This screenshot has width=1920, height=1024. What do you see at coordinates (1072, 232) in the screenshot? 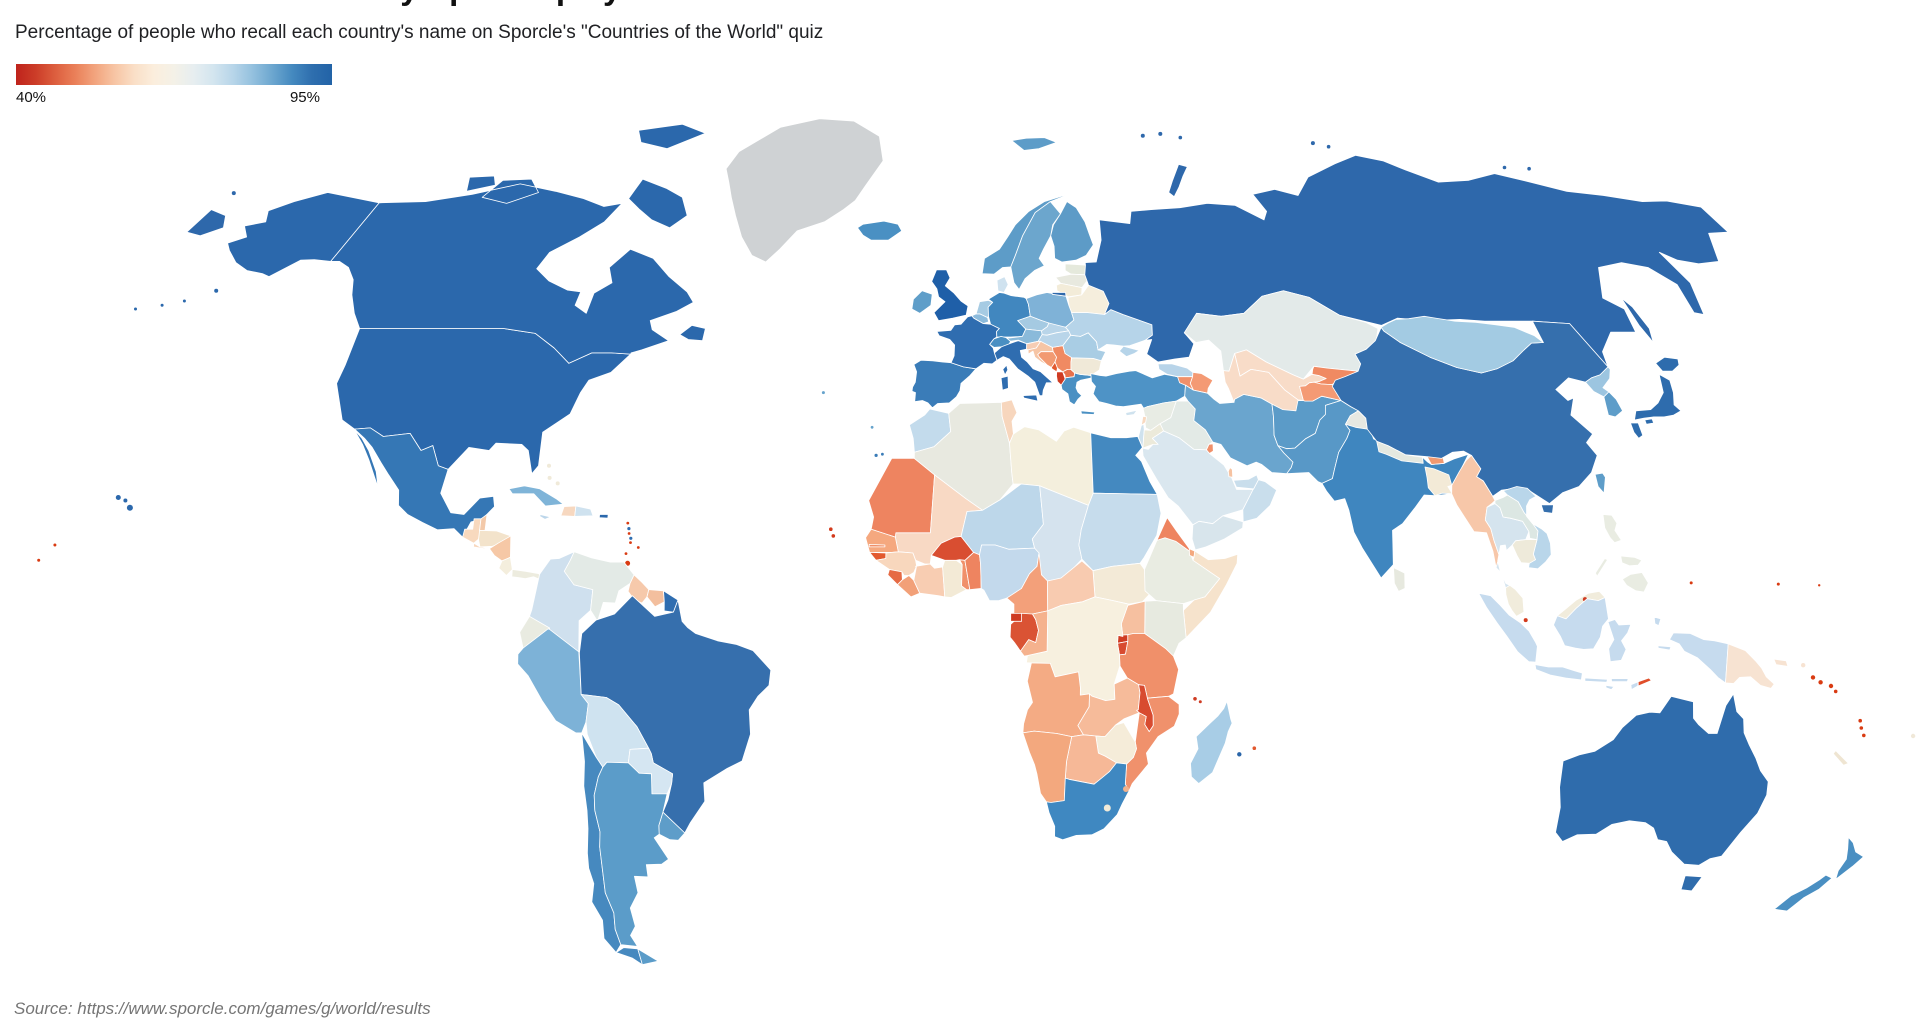
I see `country-finland` at bounding box center [1072, 232].